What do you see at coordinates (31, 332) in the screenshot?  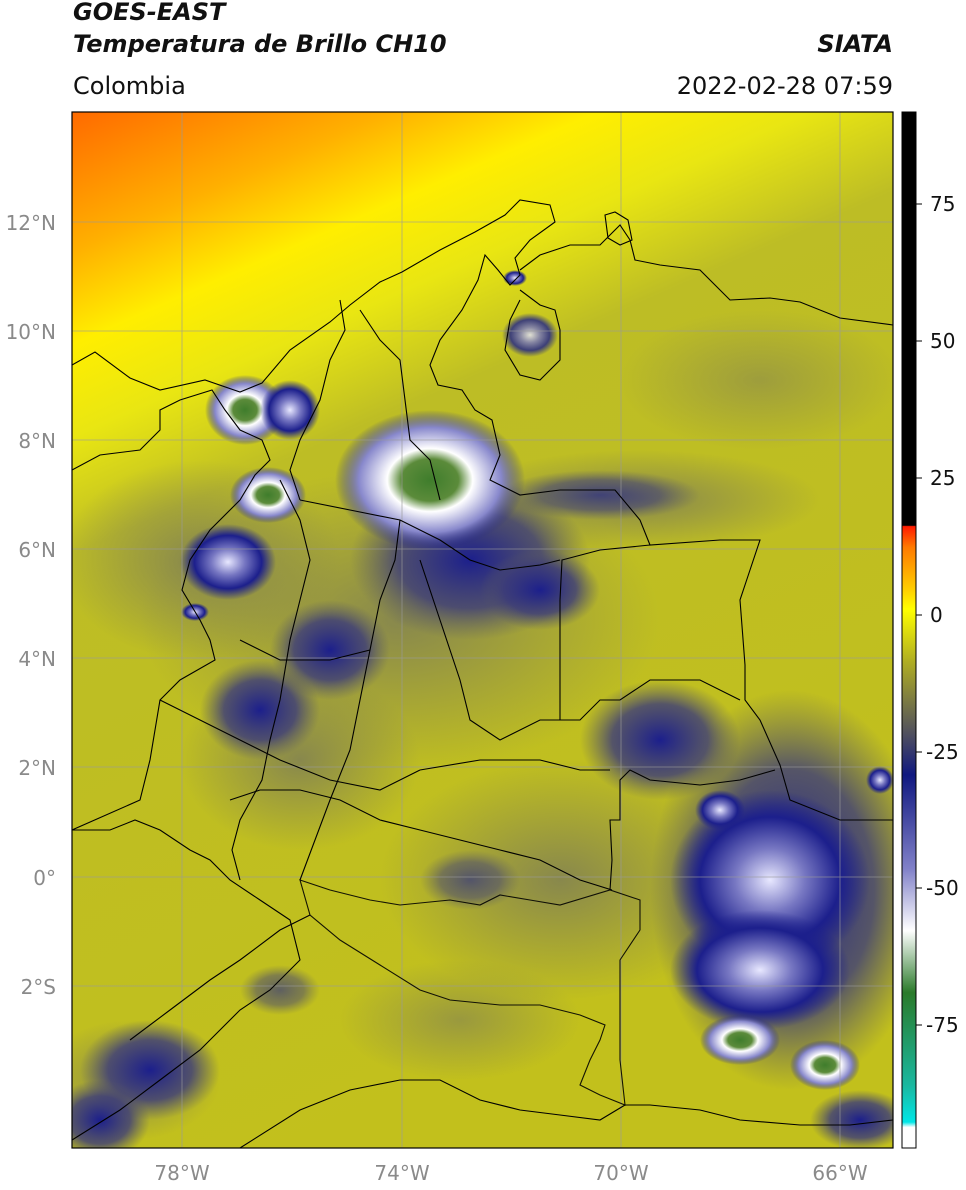 I see `lat-label: 10°N` at bounding box center [31, 332].